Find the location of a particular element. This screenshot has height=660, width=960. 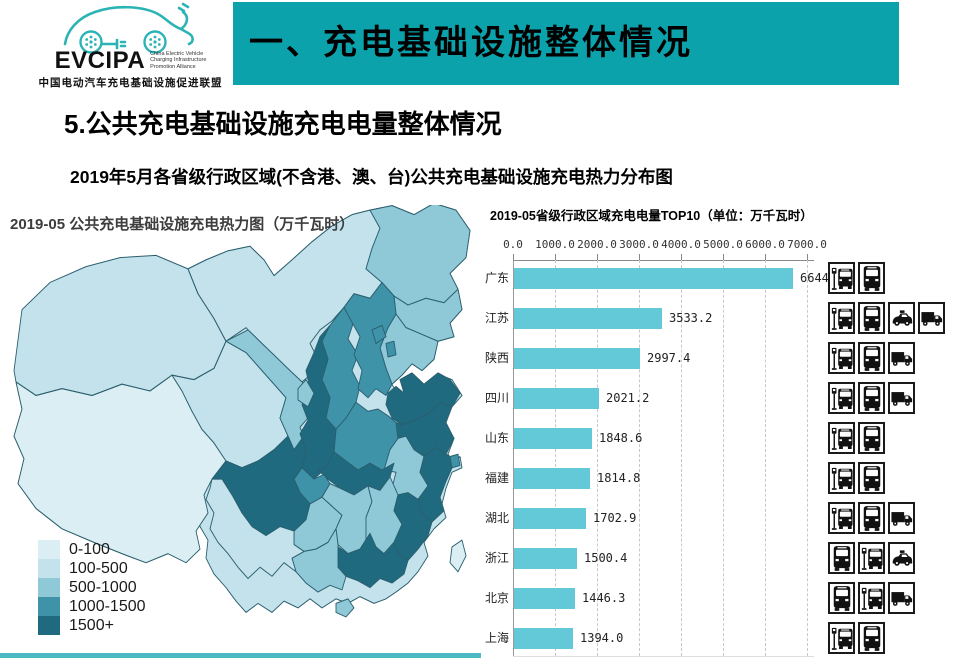

map-title: 2019-05 公共充电基础设施充电热力图（万千瓦时） is located at coordinates (182, 224).